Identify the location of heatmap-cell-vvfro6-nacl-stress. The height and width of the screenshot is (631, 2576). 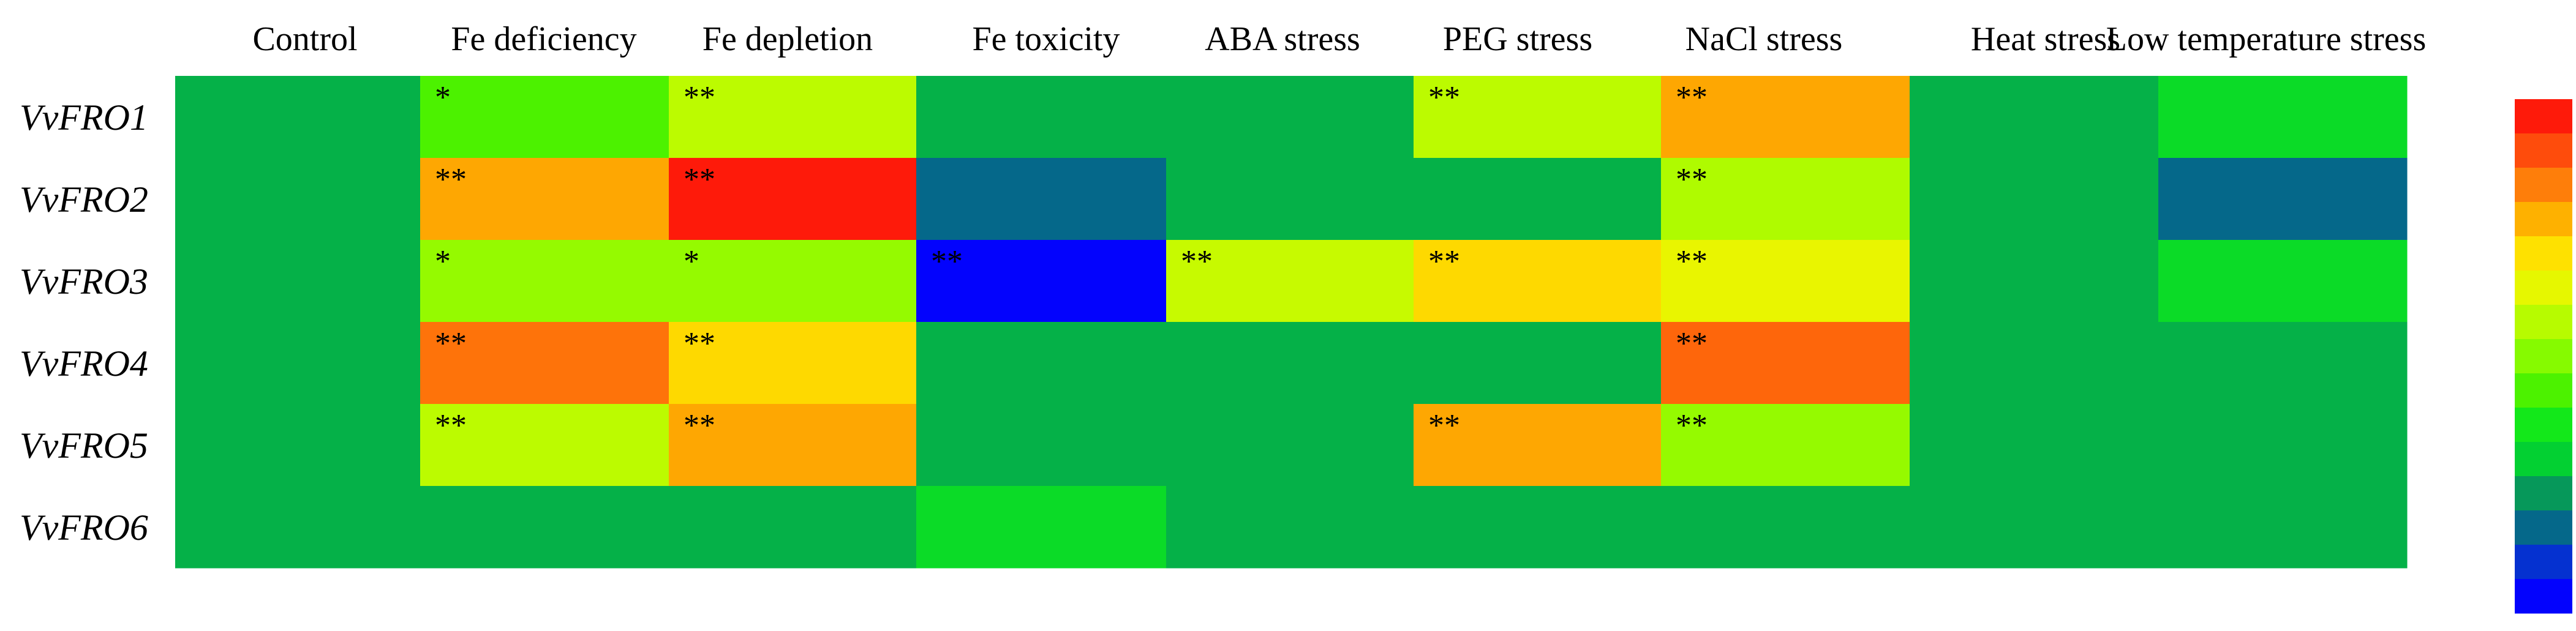
(1785, 527).